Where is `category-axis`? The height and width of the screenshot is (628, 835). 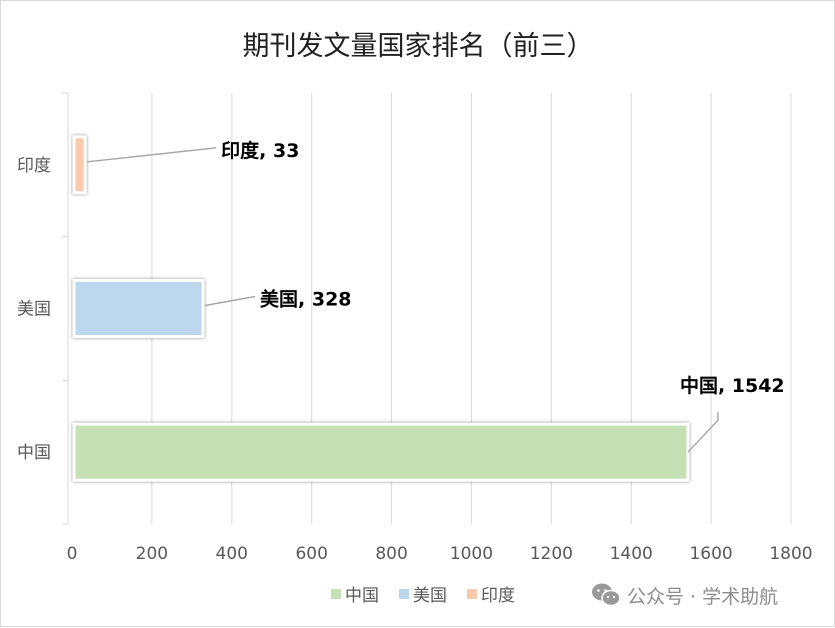
category-axis is located at coordinates (65, 308).